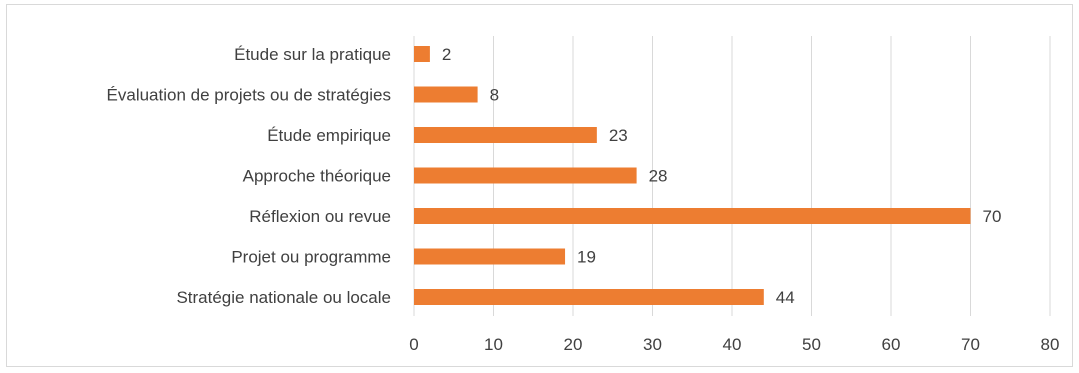 This screenshot has width=1079, height=373. I want to click on category-label: Approche théorique, so click(317, 176).